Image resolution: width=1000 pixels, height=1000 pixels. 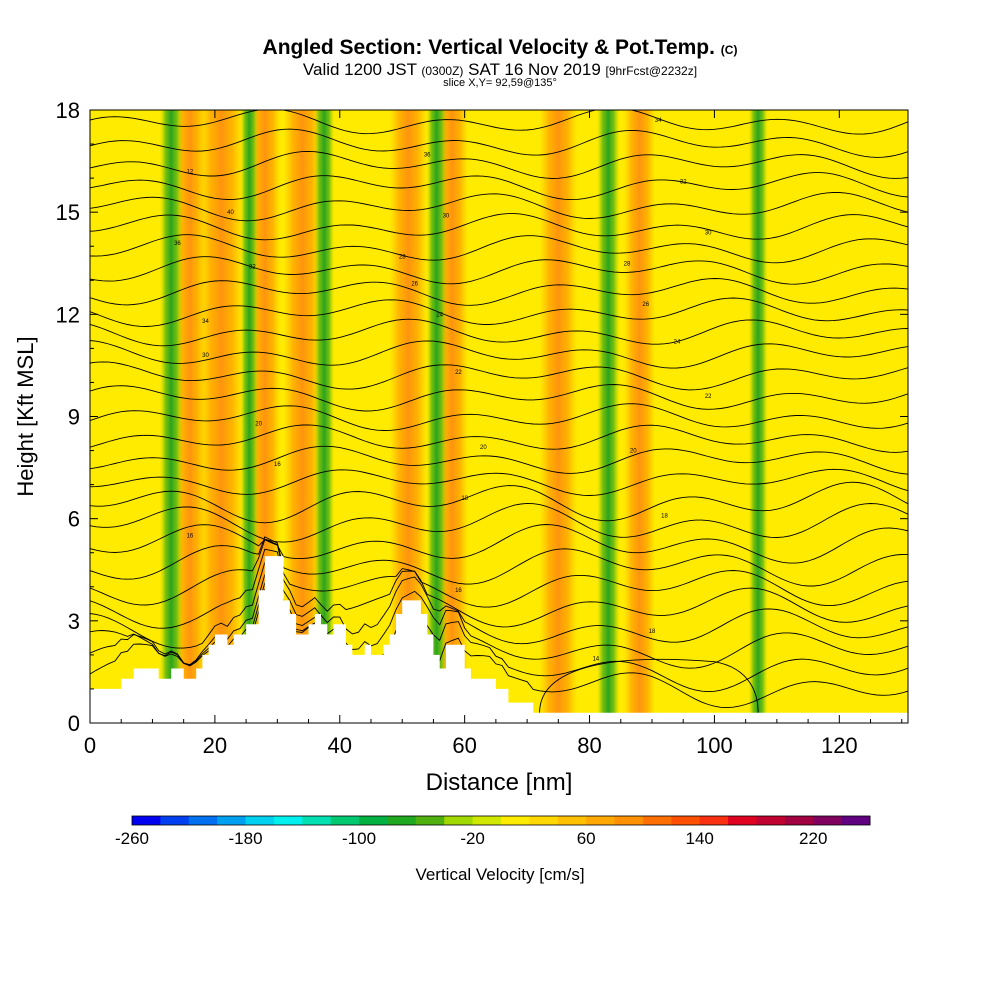 I want to click on updraft-band, so click(x=639, y=416).